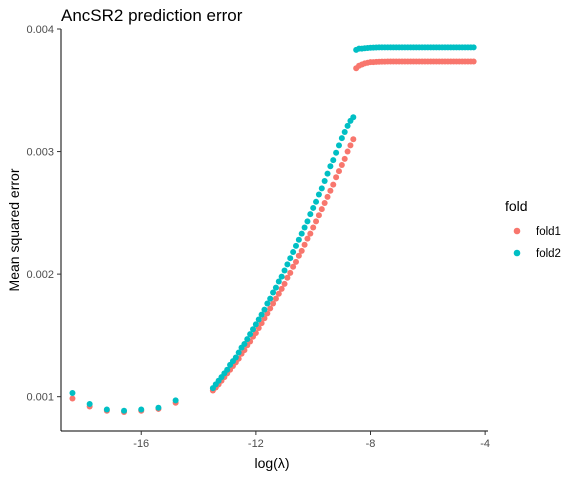  Describe the element at coordinates (311, 440) in the screenshot. I see `x-axis-ticks: -16 -12 -8 -4` at that location.